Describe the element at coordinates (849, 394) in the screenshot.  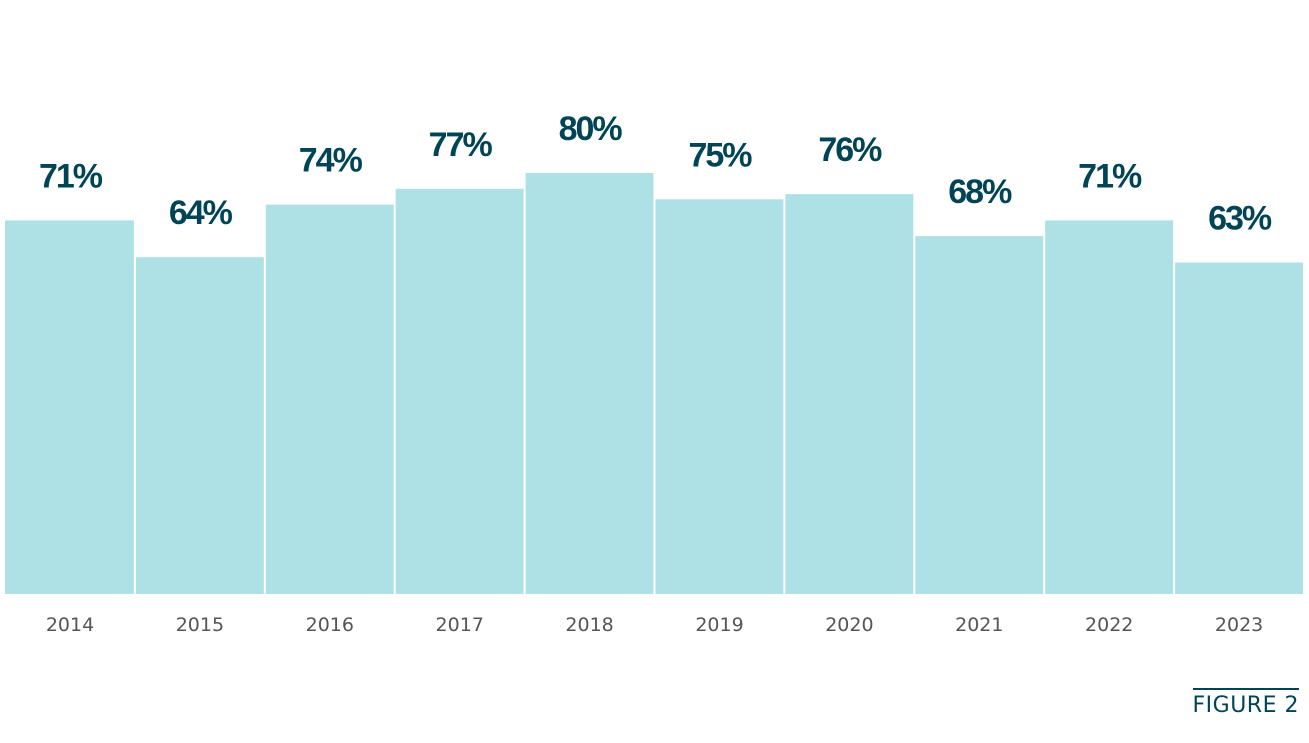
I see `bar-2020` at that location.